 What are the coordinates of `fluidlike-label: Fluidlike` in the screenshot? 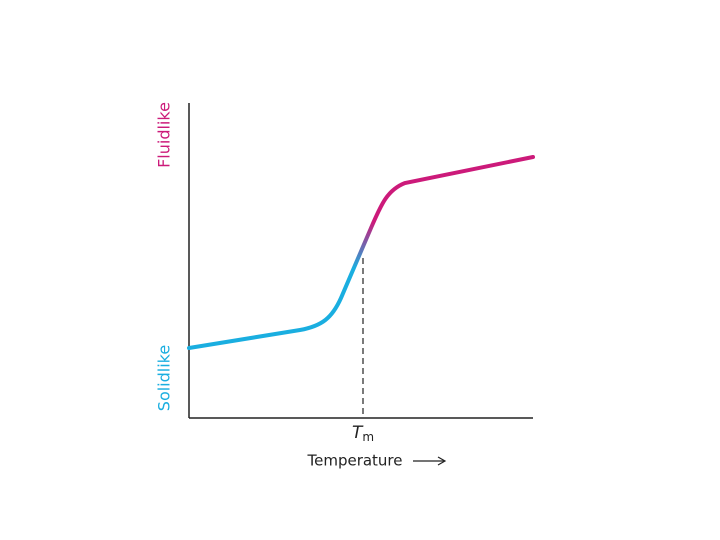 It's located at (164, 135).